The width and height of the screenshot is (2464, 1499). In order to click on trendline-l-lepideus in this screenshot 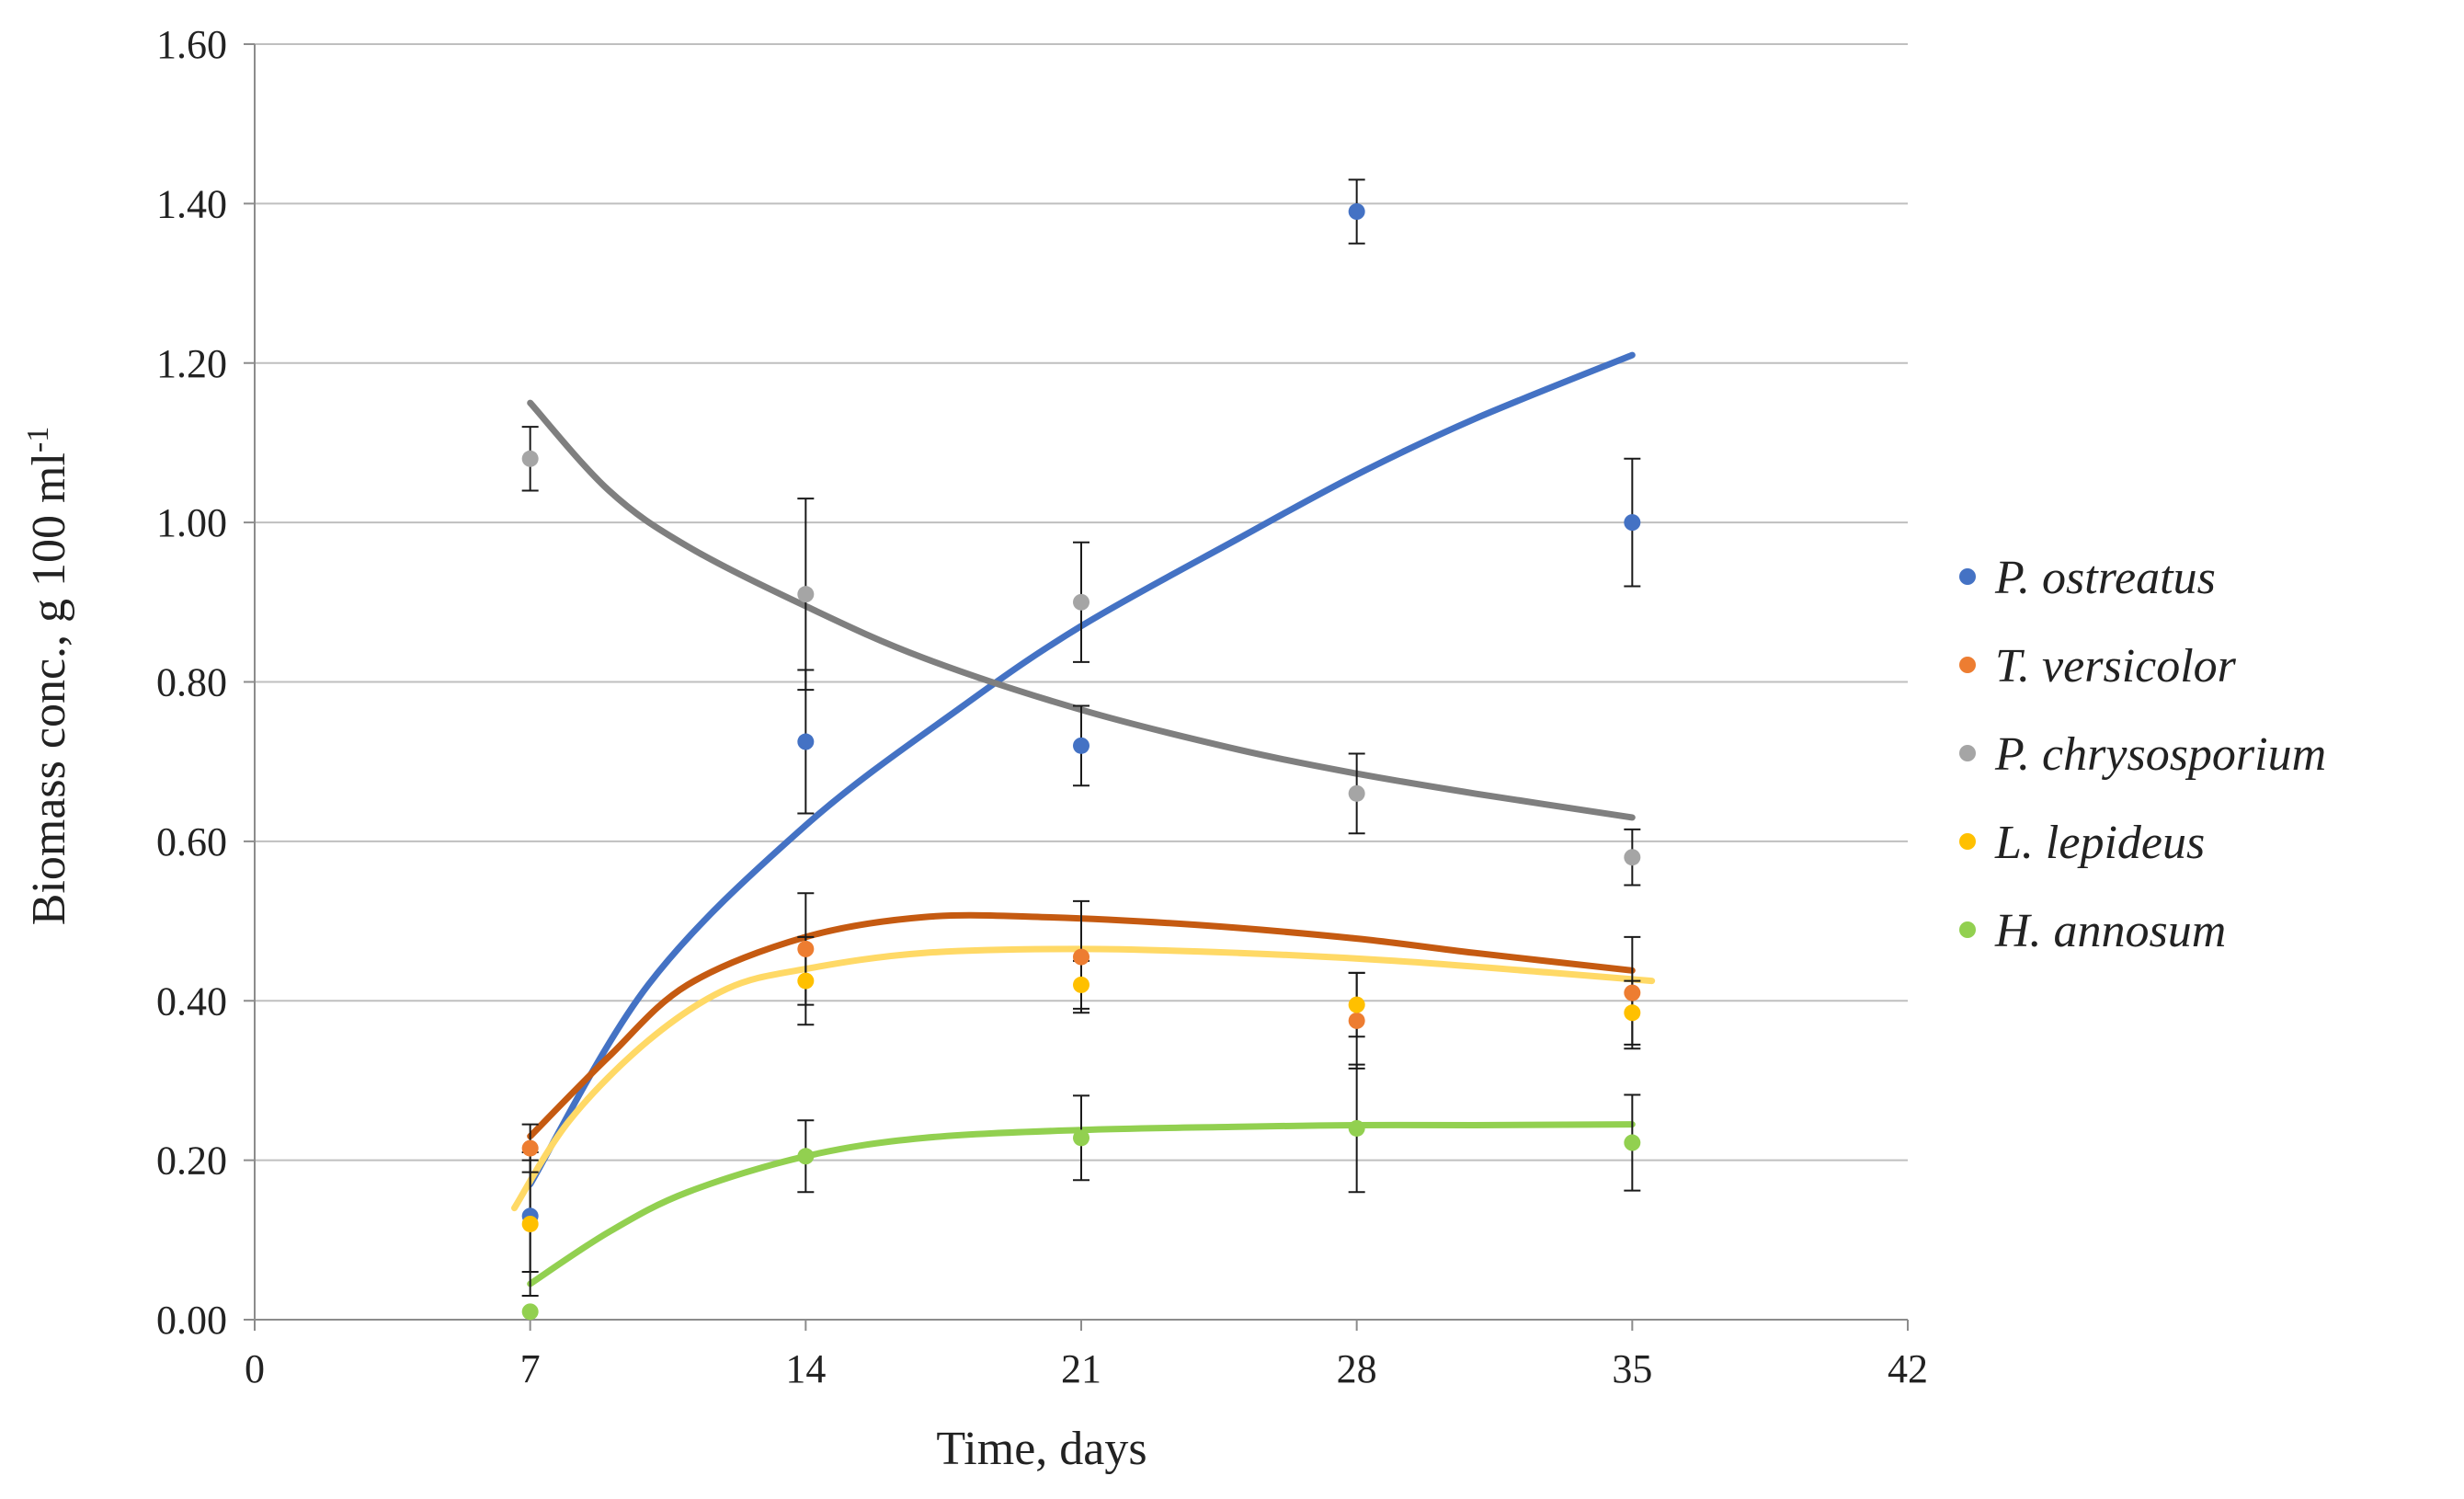, I will do `click(1083, 1079)`.